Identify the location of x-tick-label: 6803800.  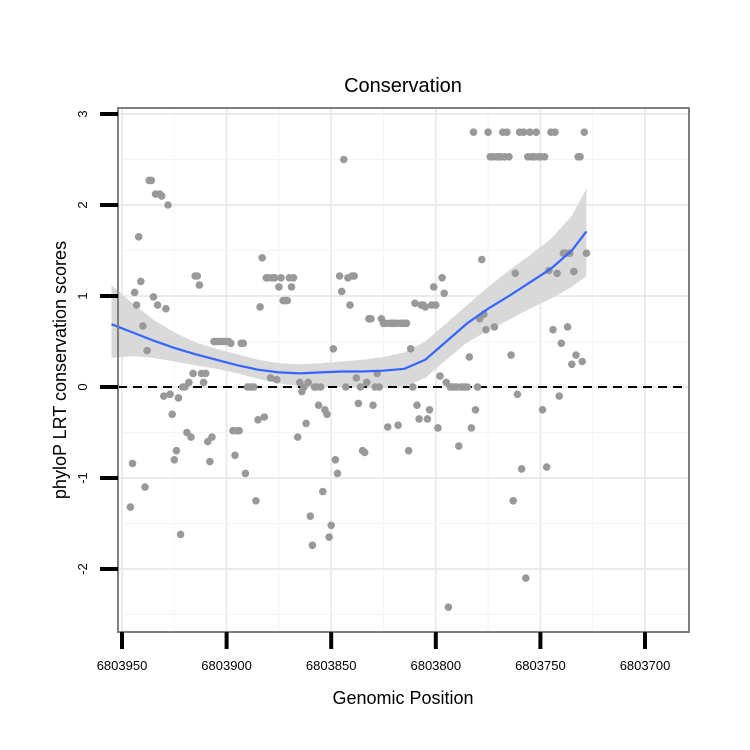
(435, 665).